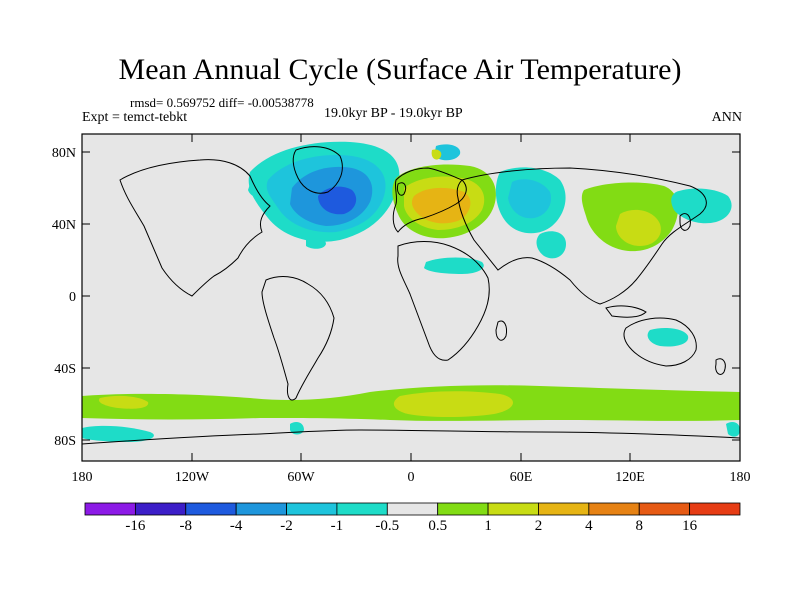 The width and height of the screenshot is (800, 600). What do you see at coordinates (123, 402) in the screenshot?
I see `anomaly-southern-ocean-west` at bounding box center [123, 402].